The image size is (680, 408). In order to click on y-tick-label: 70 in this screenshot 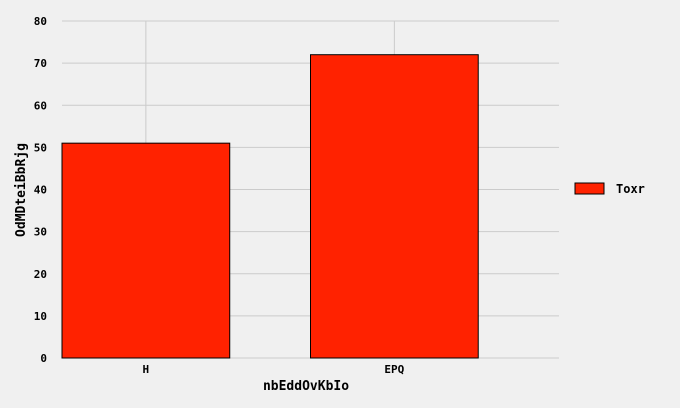, I will do `click(40, 63)`.